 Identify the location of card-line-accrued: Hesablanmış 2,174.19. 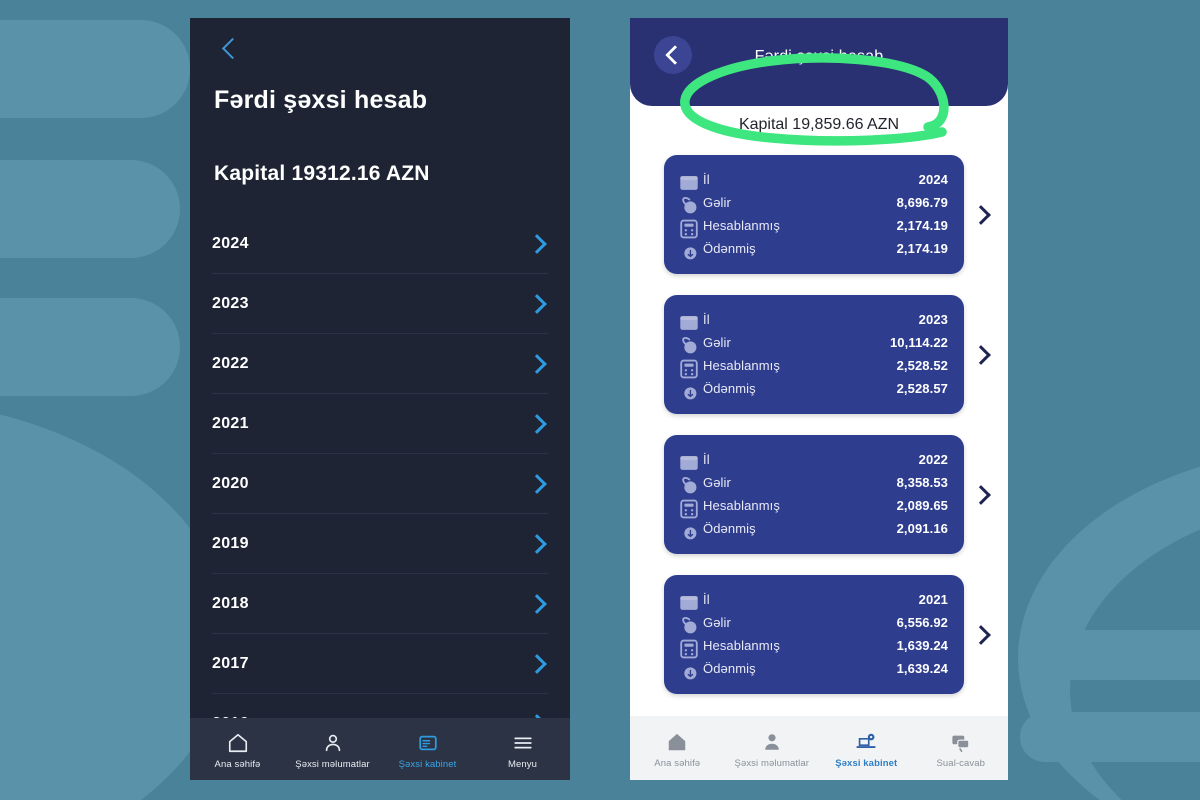
(813, 226).